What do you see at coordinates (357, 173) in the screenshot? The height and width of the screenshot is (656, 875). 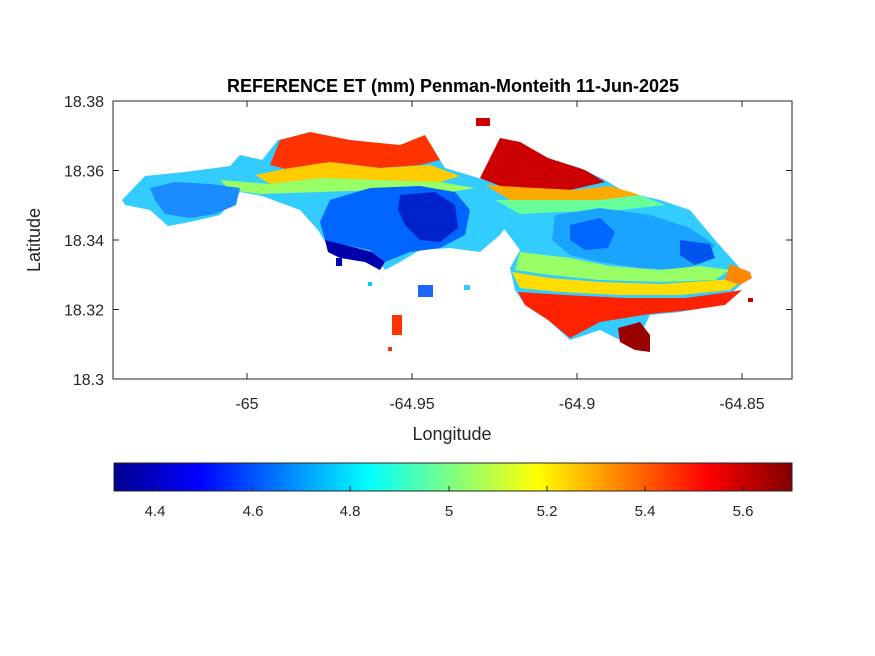 I see `orange-band-north-west` at bounding box center [357, 173].